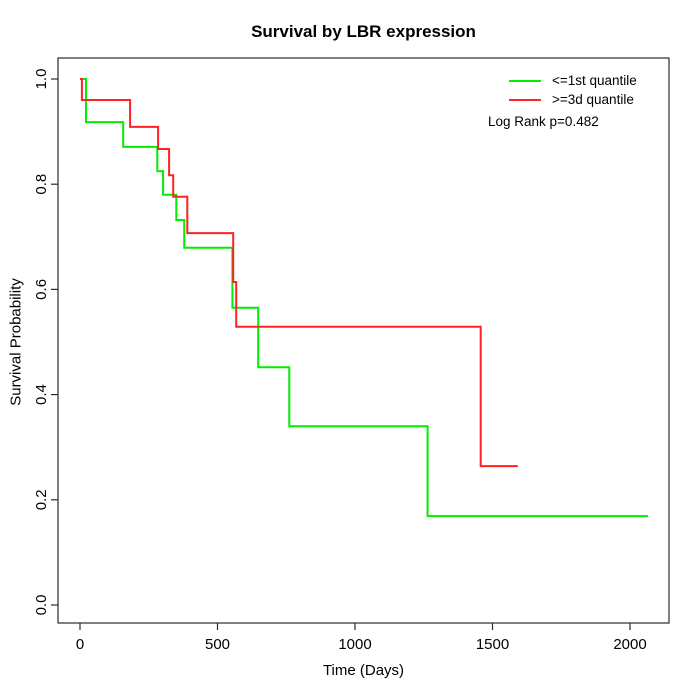 Image resolution: width=700 pixels, height=700 pixels. What do you see at coordinates (629, 644) in the screenshot?
I see `x-tick-label: 2000` at bounding box center [629, 644].